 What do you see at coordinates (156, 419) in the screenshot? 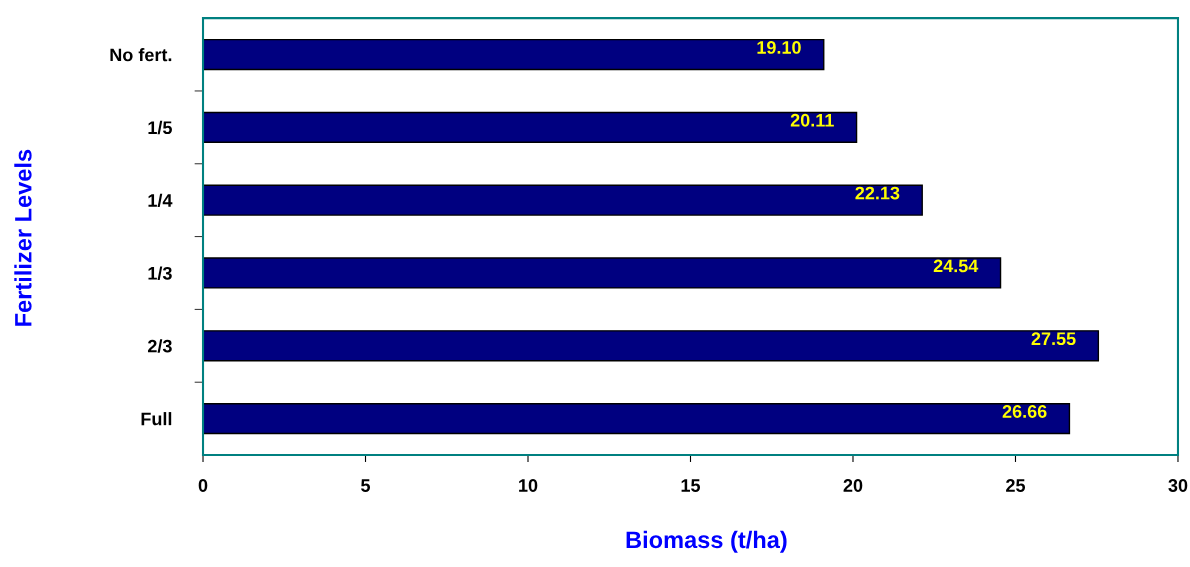
I see `y-tick-label: Full` at bounding box center [156, 419].